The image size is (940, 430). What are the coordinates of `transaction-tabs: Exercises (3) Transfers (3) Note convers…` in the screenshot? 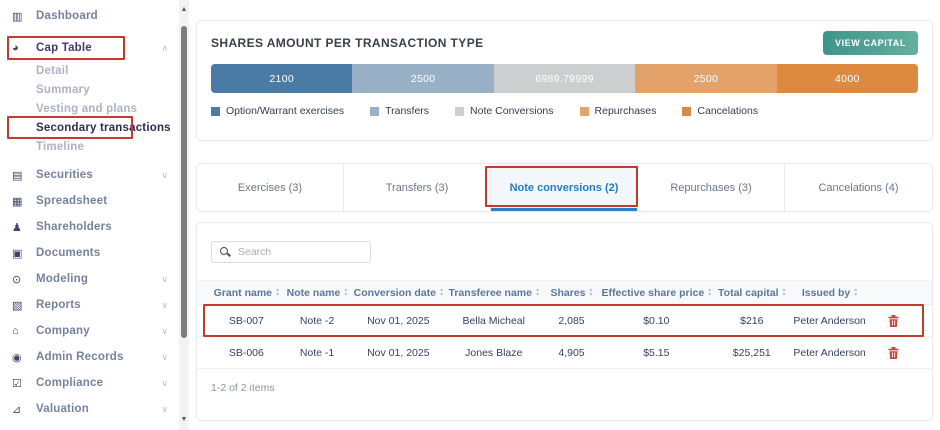 It's located at (564, 187).